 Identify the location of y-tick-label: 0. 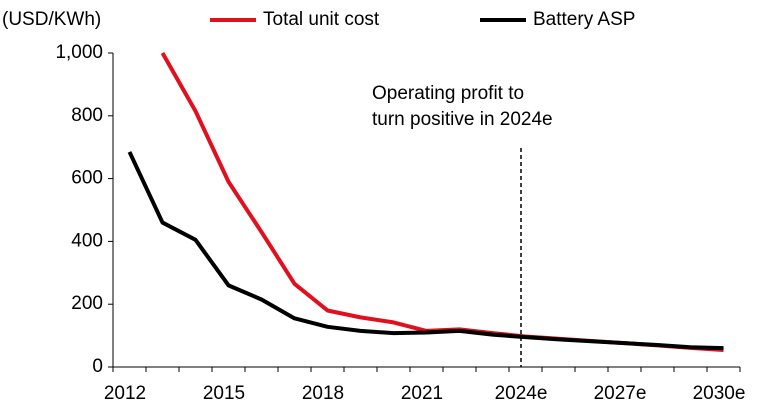
(97, 366).